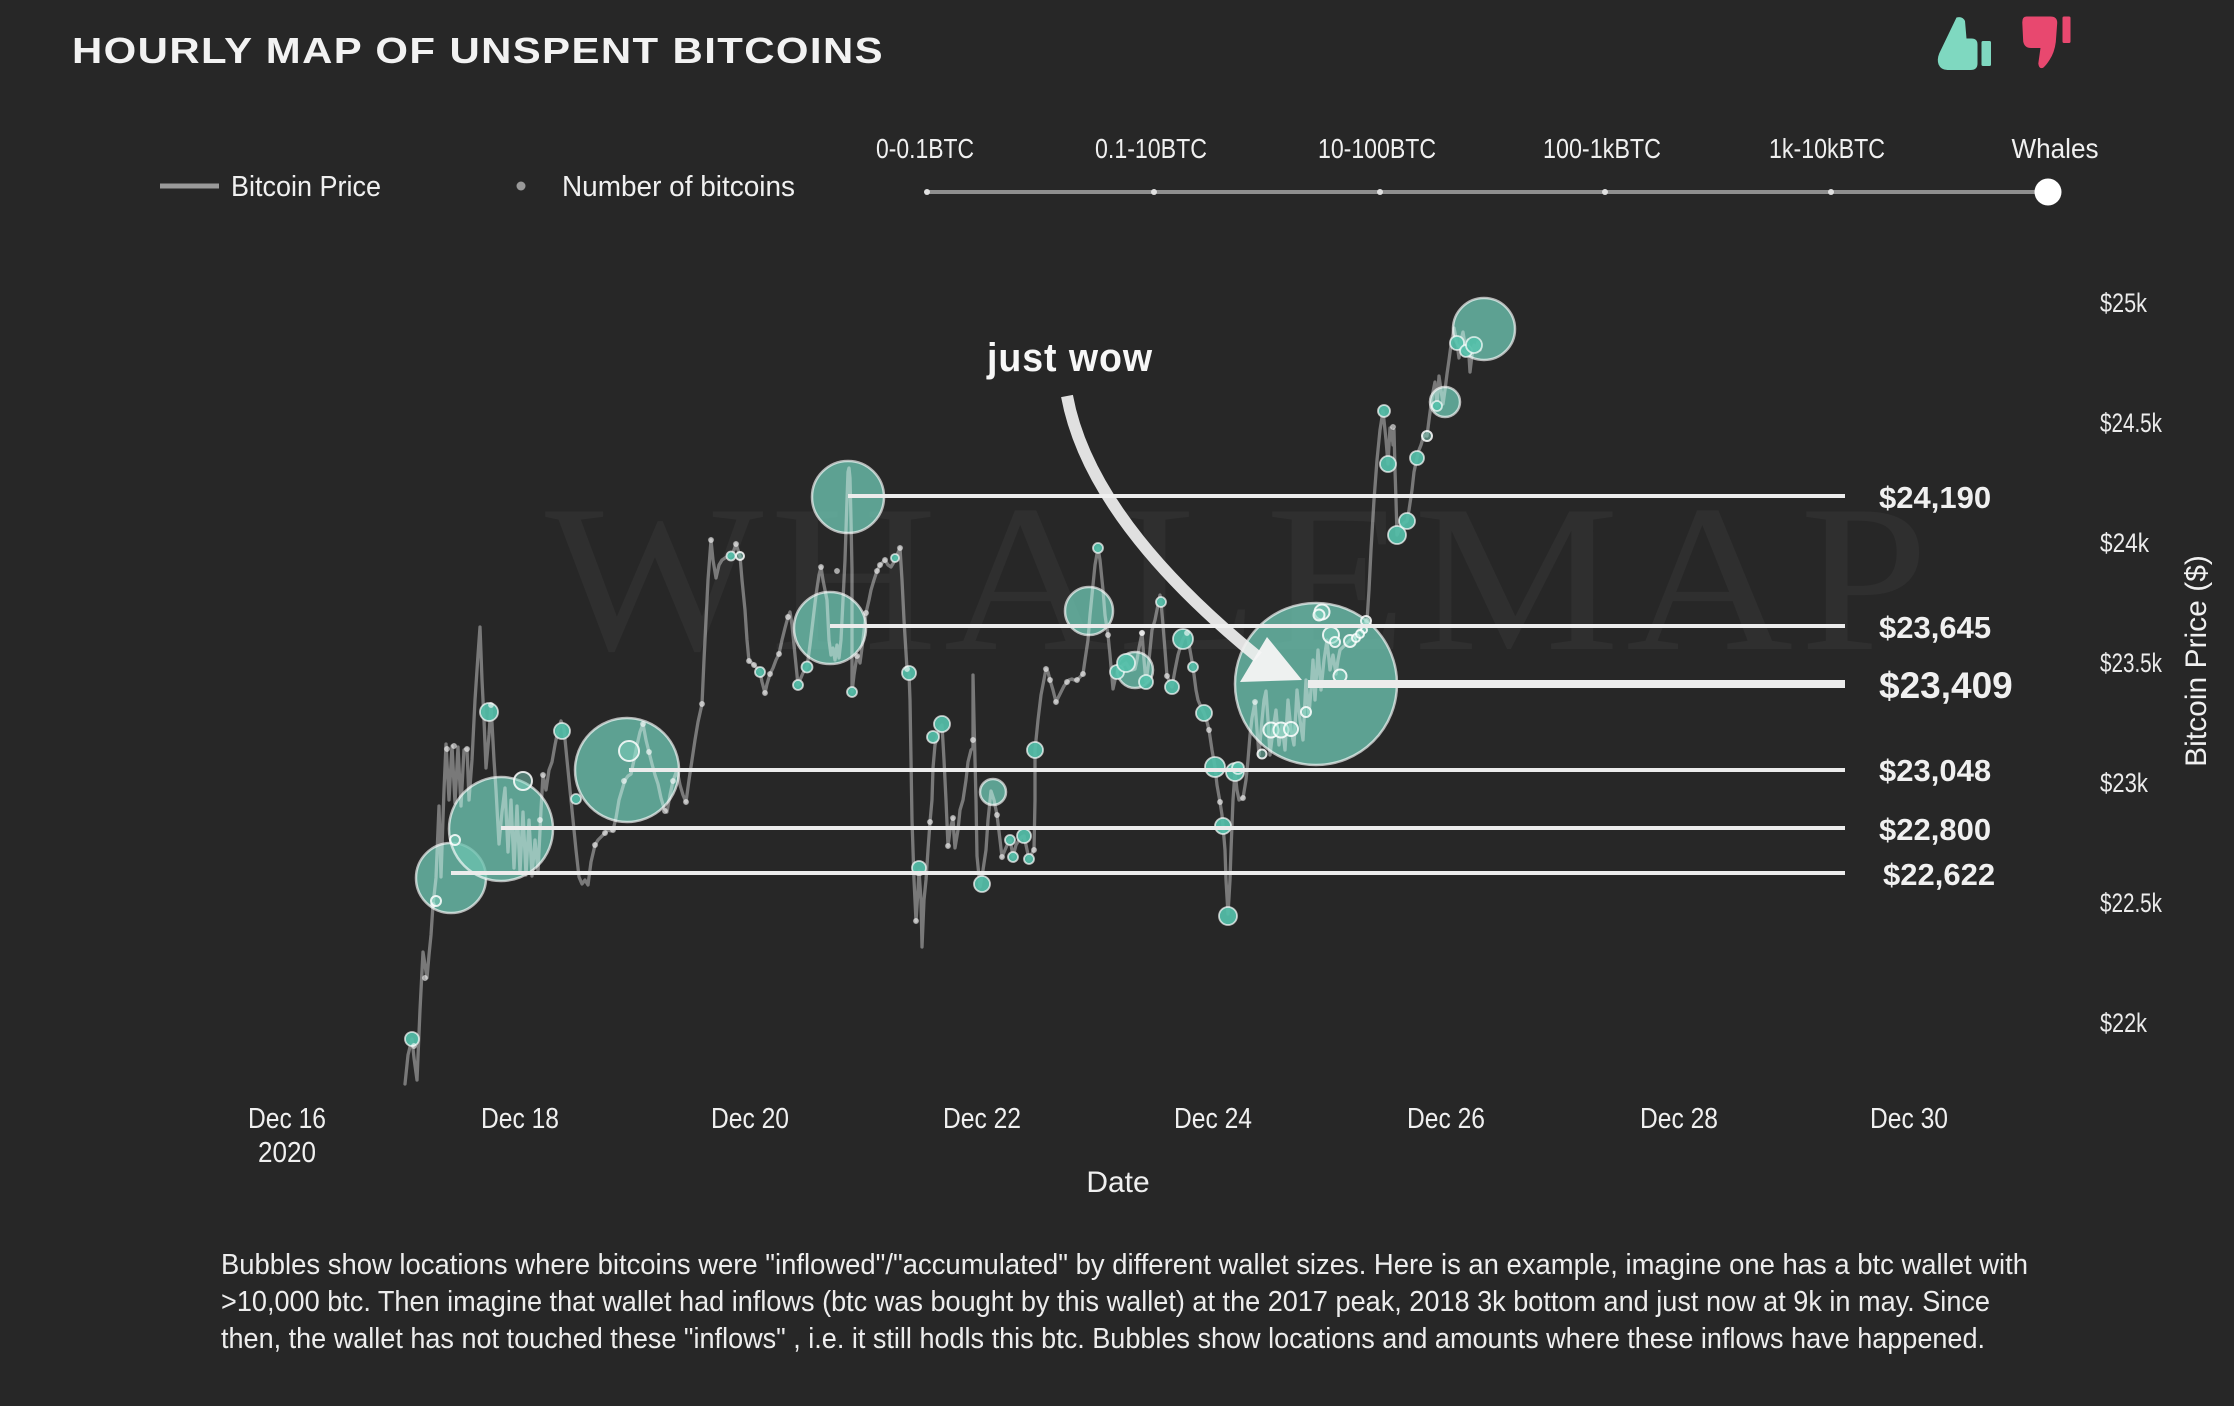 This screenshot has height=1406, width=2234. What do you see at coordinates (1213, 1119) in the screenshot?
I see `svg-text: Dec 24` at bounding box center [1213, 1119].